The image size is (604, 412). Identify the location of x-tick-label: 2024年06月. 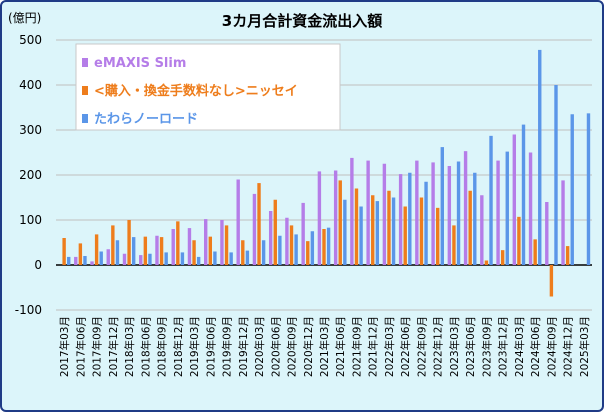
(535, 346).